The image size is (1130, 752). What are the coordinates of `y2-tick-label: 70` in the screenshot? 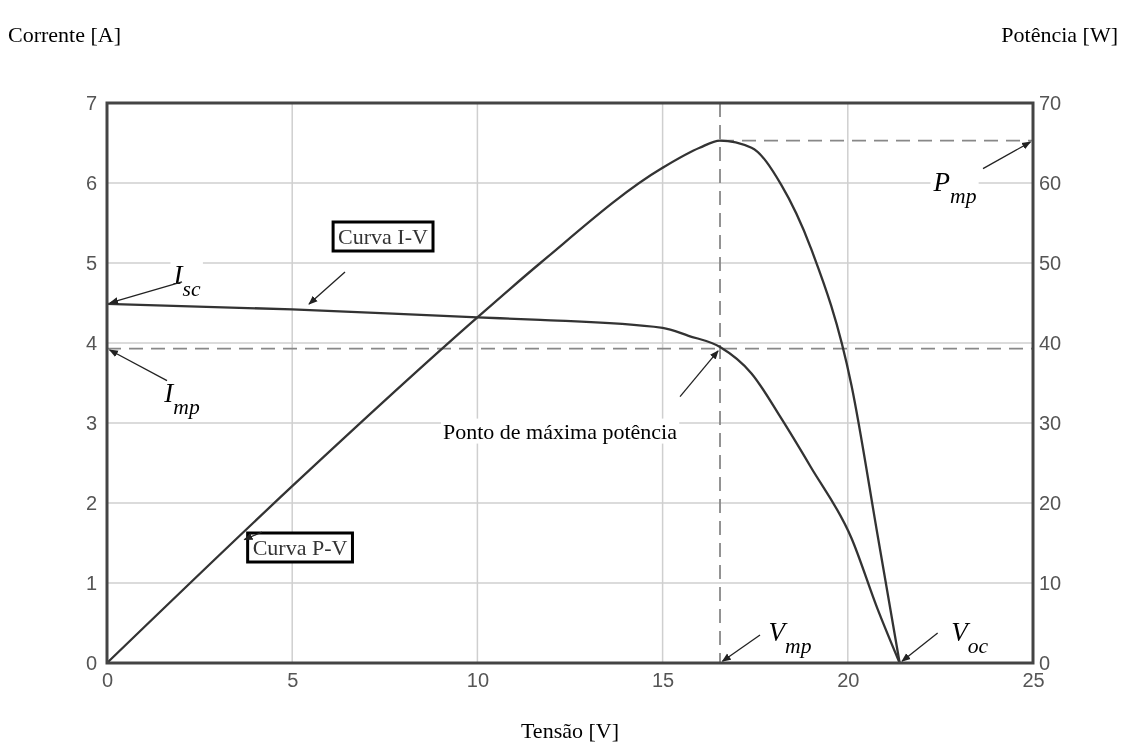 It's located at (1050, 102).